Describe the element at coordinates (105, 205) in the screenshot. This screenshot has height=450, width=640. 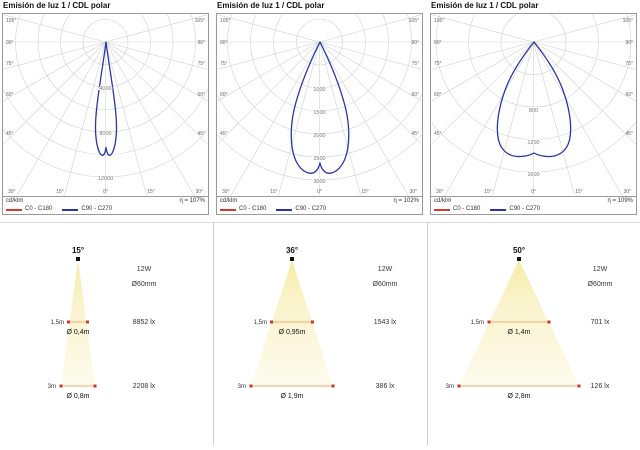
I see `chart-legend: cd/klm η = 107% C0 - C180 C90 - C270` at that location.